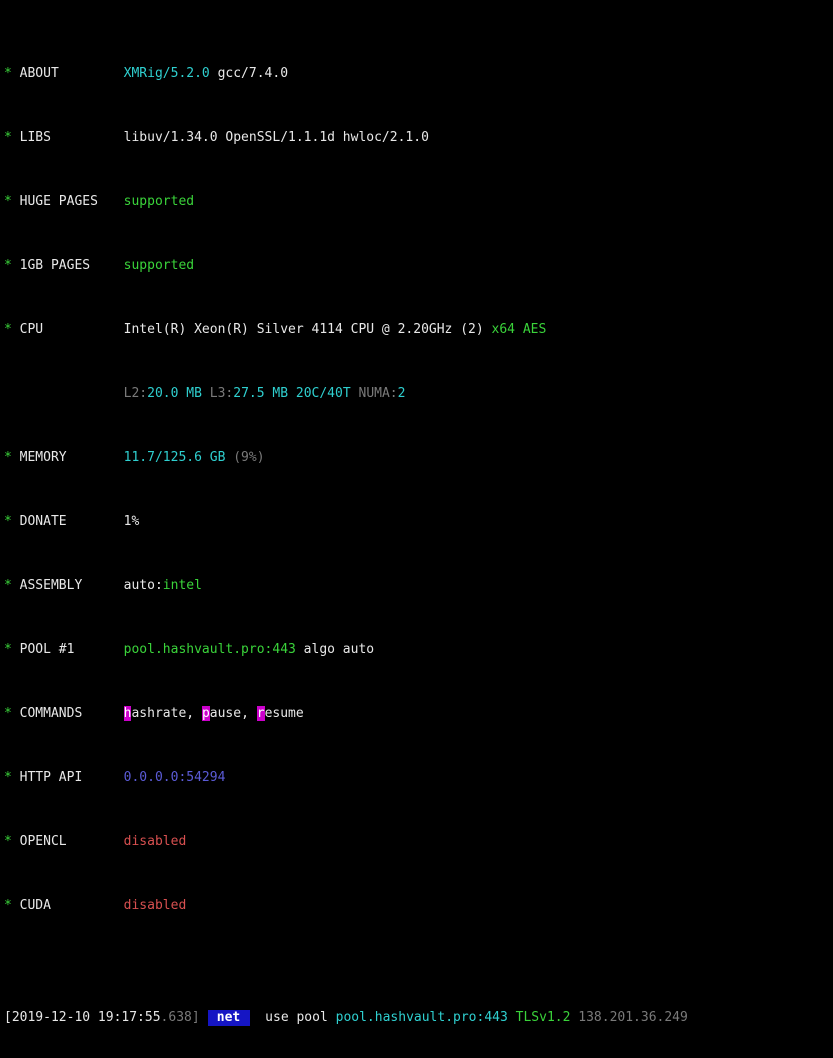 The image size is (833, 1058). Describe the element at coordinates (43, 841) in the screenshot. I see `banner-label-opencl: OPENCL` at that location.